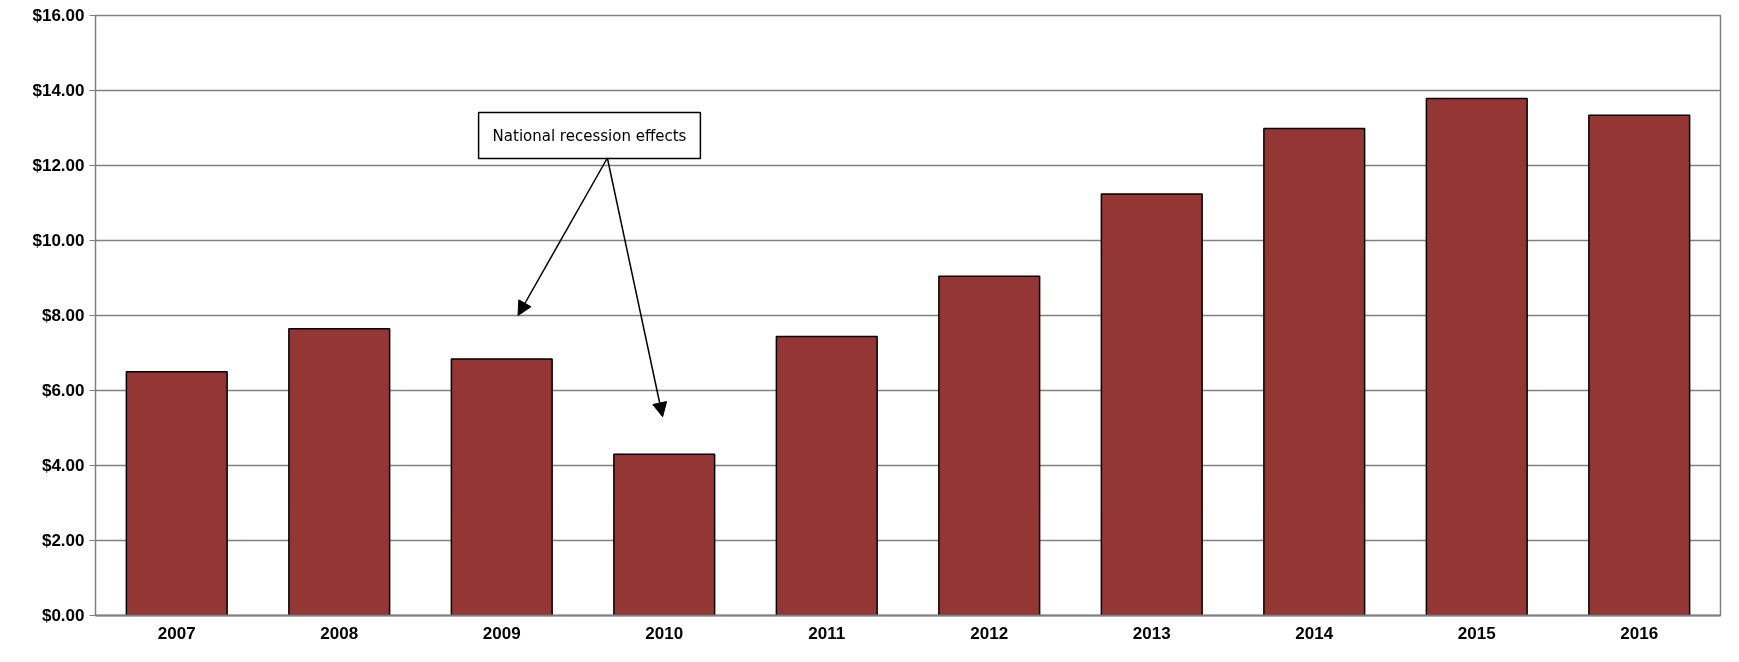 Image resolution: width=1739 pixels, height=662 pixels. What do you see at coordinates (989, 633) in the screenshot?
I see `x-tick-label: 2012` at bounding box center [989, 633].